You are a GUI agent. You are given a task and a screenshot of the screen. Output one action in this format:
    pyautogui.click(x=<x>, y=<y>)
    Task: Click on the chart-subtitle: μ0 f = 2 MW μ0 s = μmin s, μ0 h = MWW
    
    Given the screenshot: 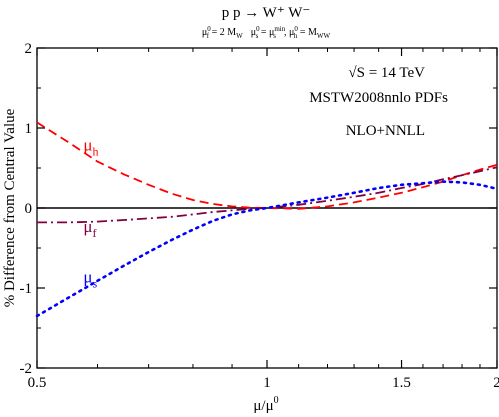 What is the action you would take?
    pyautogui.click(x=266, y=32)
    